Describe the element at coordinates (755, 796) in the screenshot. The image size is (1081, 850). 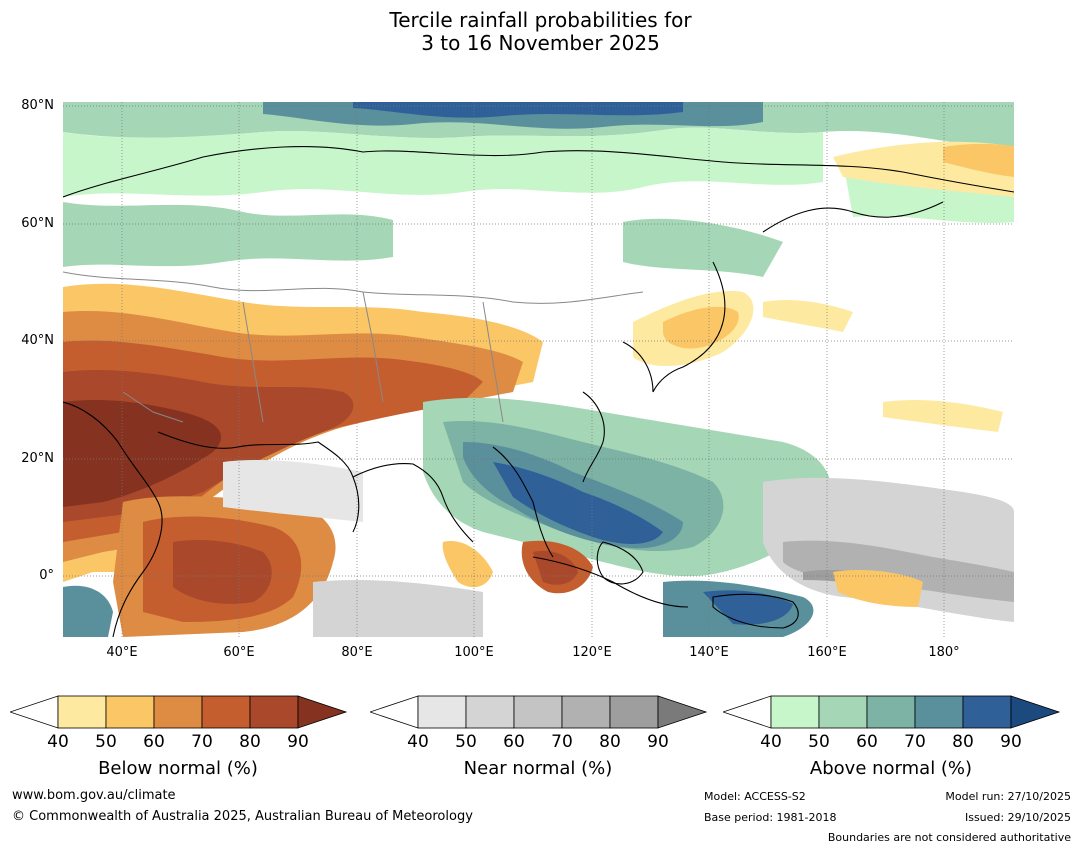
I see `model-text: Model: ACCESS-S2` at that location.